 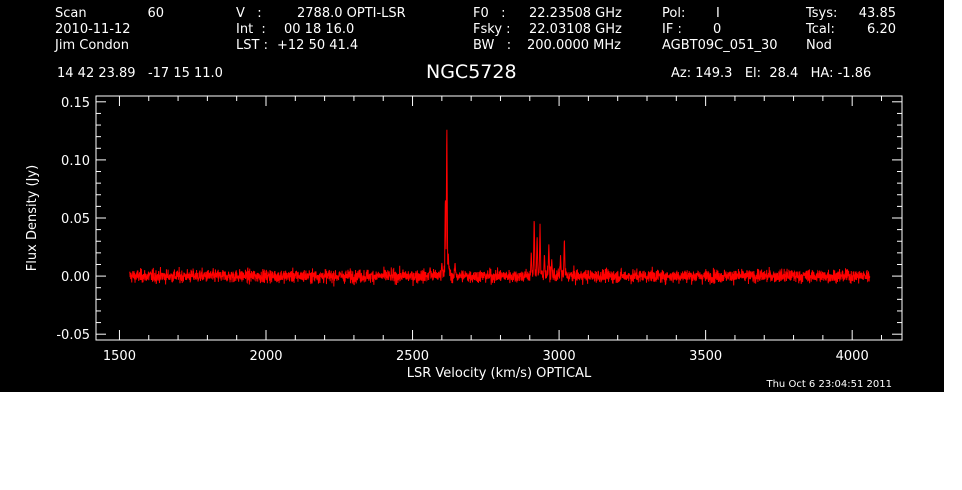 I want to click on lst-value: +12 50 41.4, so click(x=318, y=45).